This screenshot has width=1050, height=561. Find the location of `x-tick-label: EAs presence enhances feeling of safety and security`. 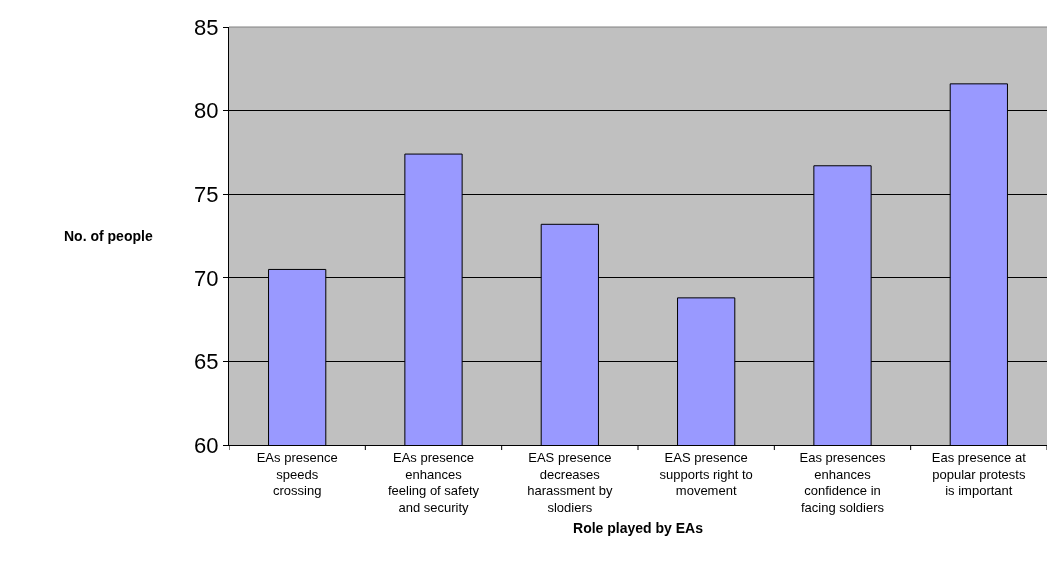

x-tick-label: EAs presence enhances feeling of safety and security is located at coordinates (433, 482).